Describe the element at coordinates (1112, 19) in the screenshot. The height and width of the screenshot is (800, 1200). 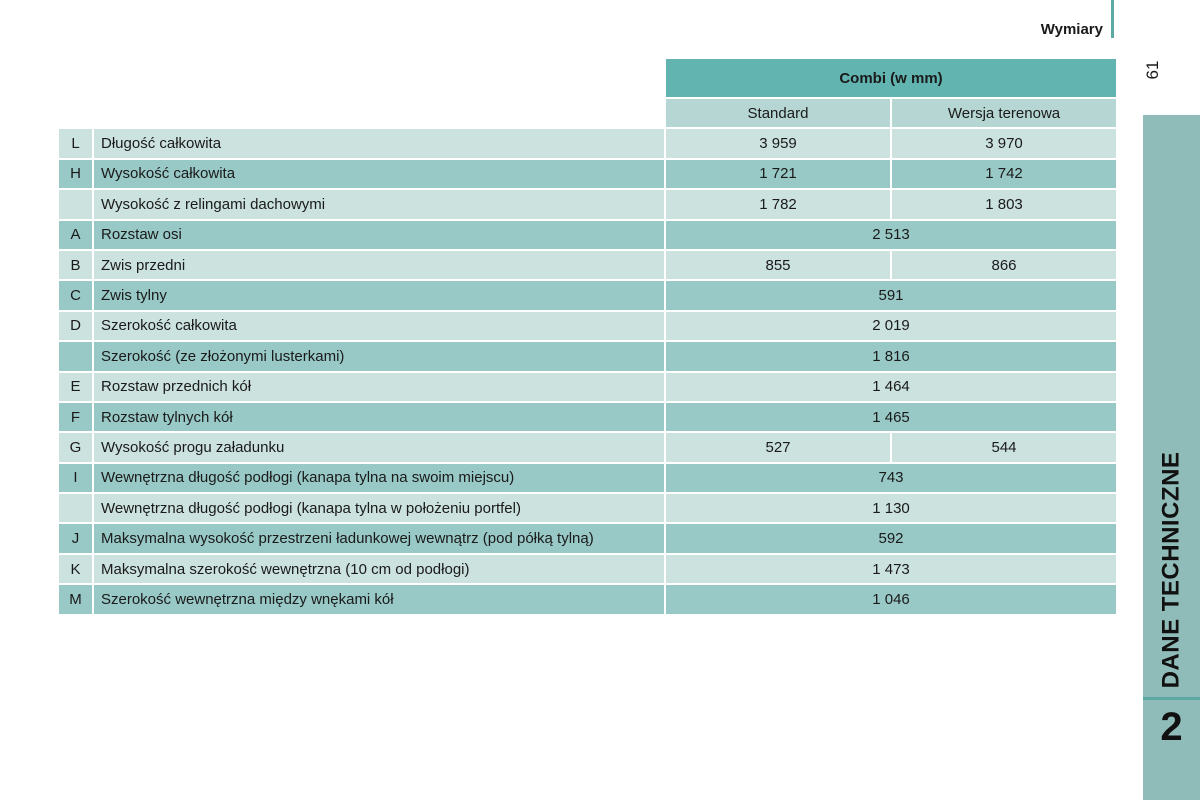
I see `header-divider` at that location.